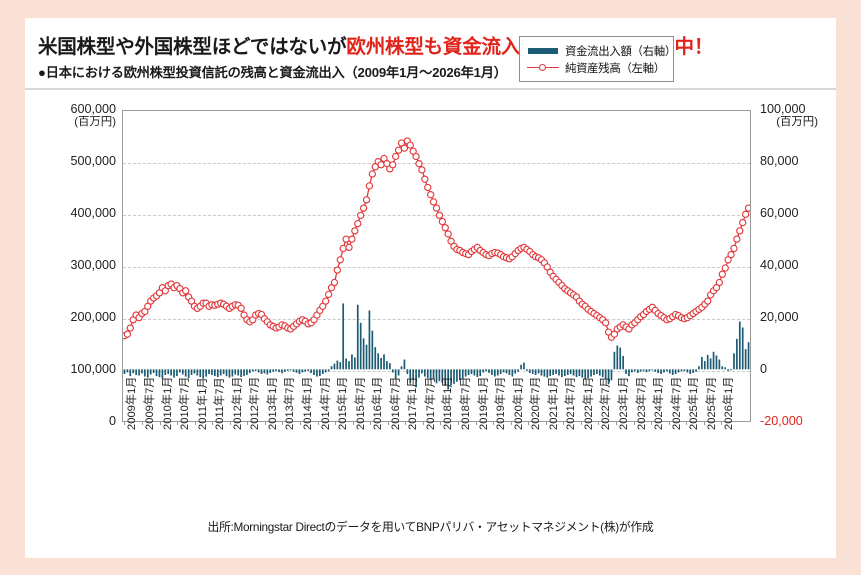 The width and height of the screenshot is (861, 575). I want to click on x-axis-tick-label: 2024年1月, so click(659, 403).